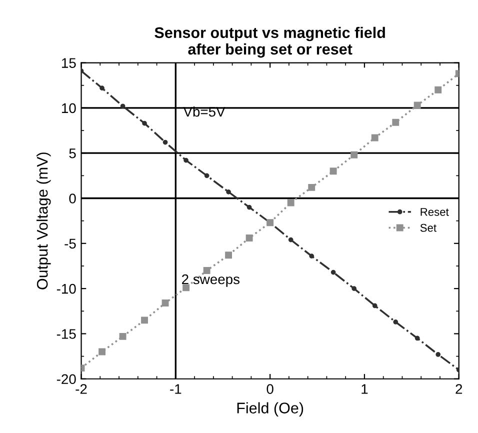  Describe the element at coordinates (69, 108) in the screenshot. I see `y-tick-label: 10` at that location.